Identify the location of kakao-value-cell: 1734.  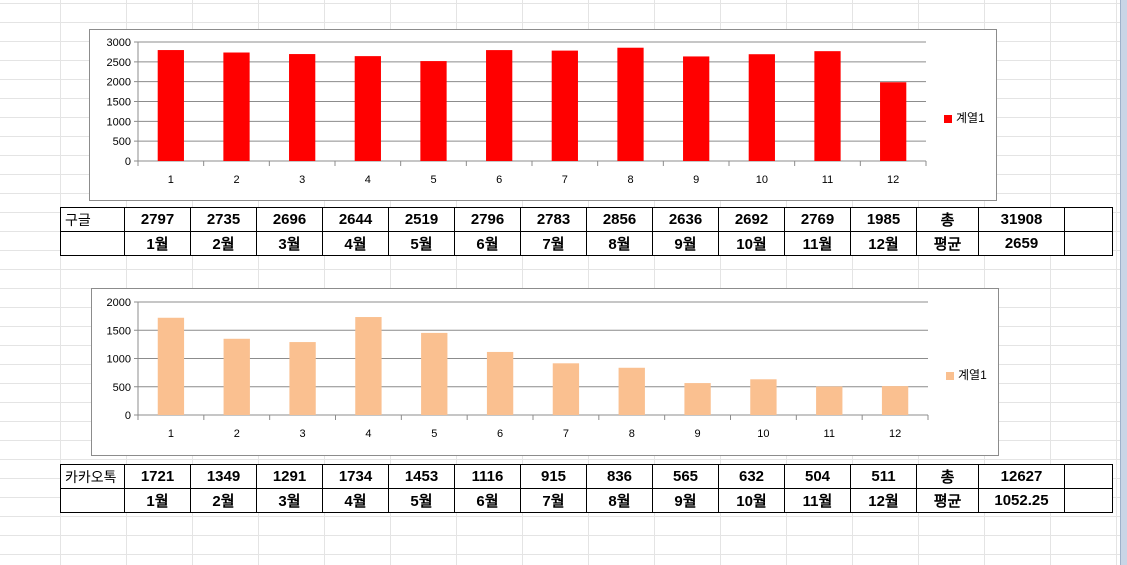
(355, 476).